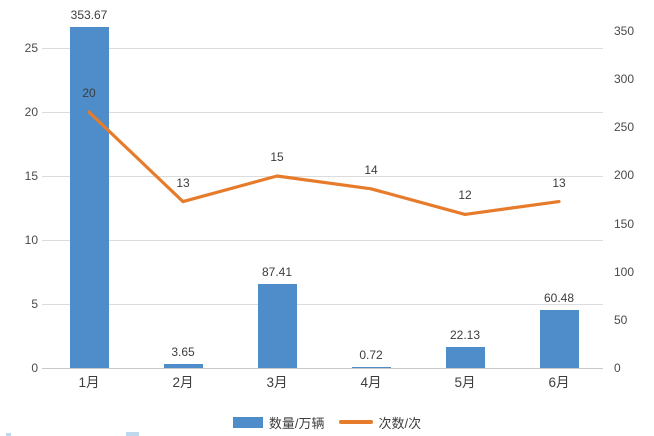 The width and height of the screenshot is (654, 436). Describe the element at coordinates (34, 368) in the screenshot. I see `left-axis-tick-label: 0` at that location.